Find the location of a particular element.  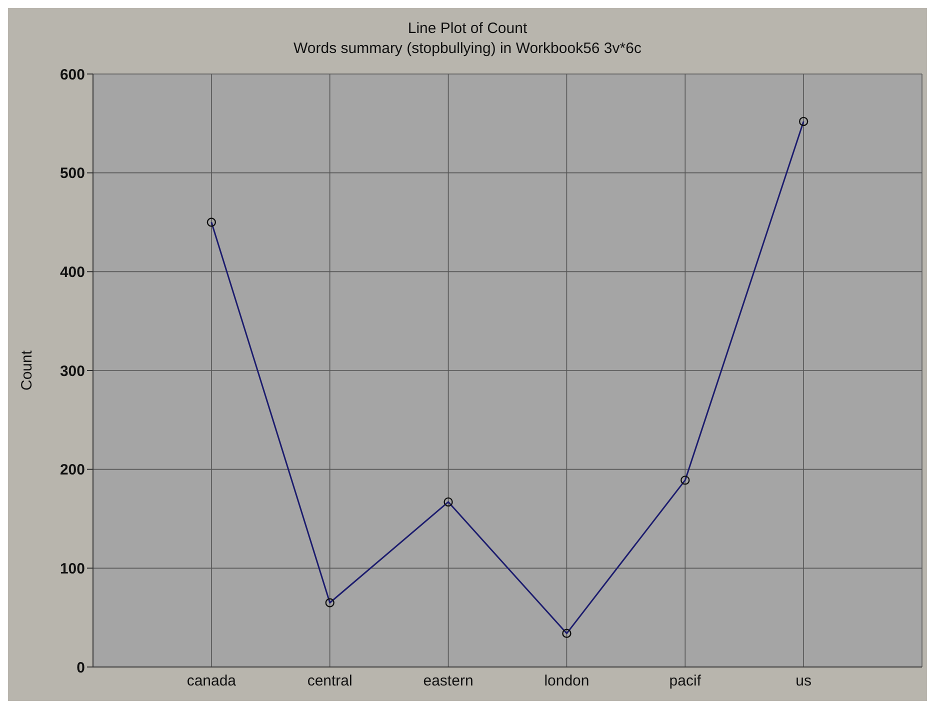

y-tick-label: 500 is located at coordinates (72, 173).